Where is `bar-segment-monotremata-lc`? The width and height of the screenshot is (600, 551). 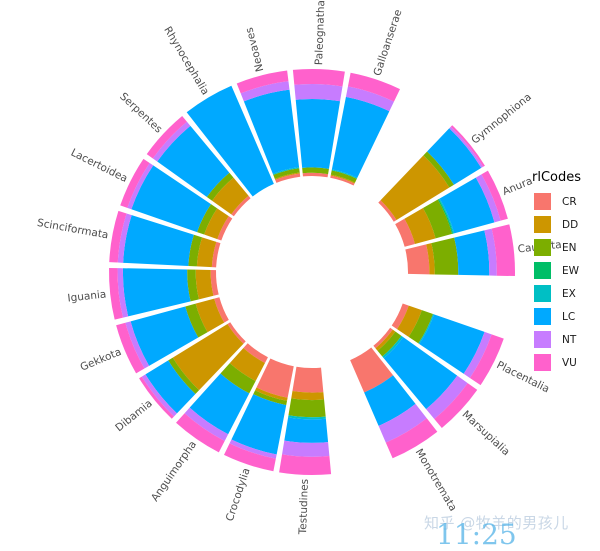 bar-segment-monotremata-lc is located at coordinates (390, 400).